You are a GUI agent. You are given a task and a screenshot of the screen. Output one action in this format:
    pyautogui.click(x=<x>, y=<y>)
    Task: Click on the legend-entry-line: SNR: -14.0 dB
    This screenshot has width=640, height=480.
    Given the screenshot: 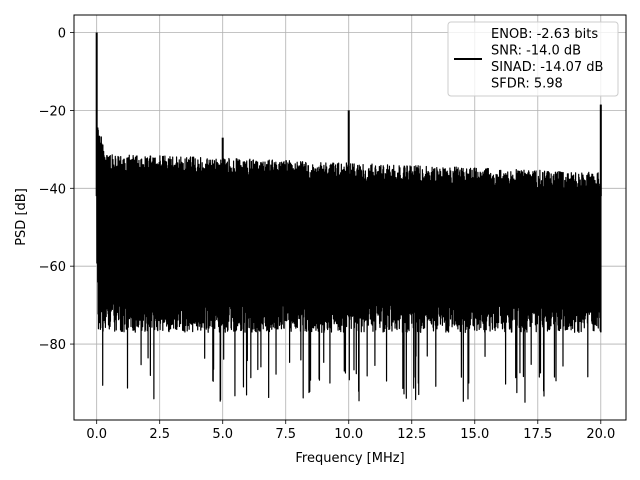 What is the action you would take?
    pyautogui.click(x=536, y=51)
    